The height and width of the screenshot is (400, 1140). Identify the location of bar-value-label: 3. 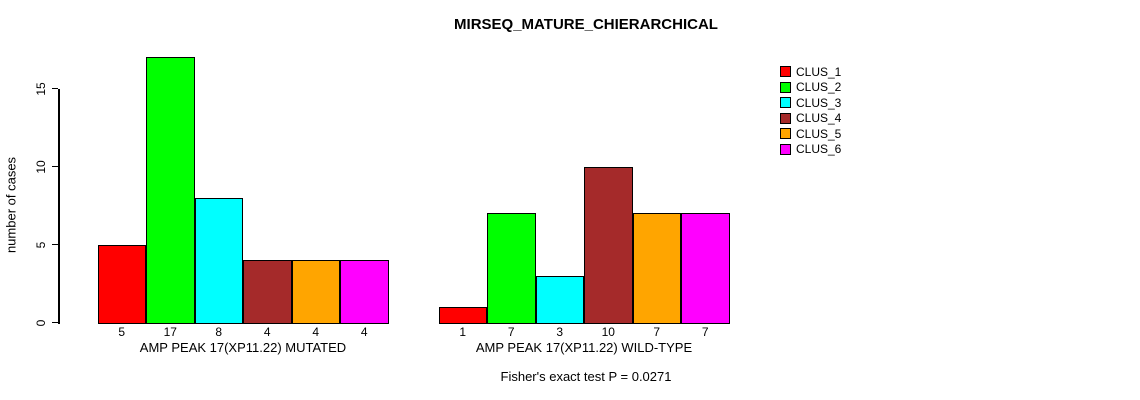
(560, 331).